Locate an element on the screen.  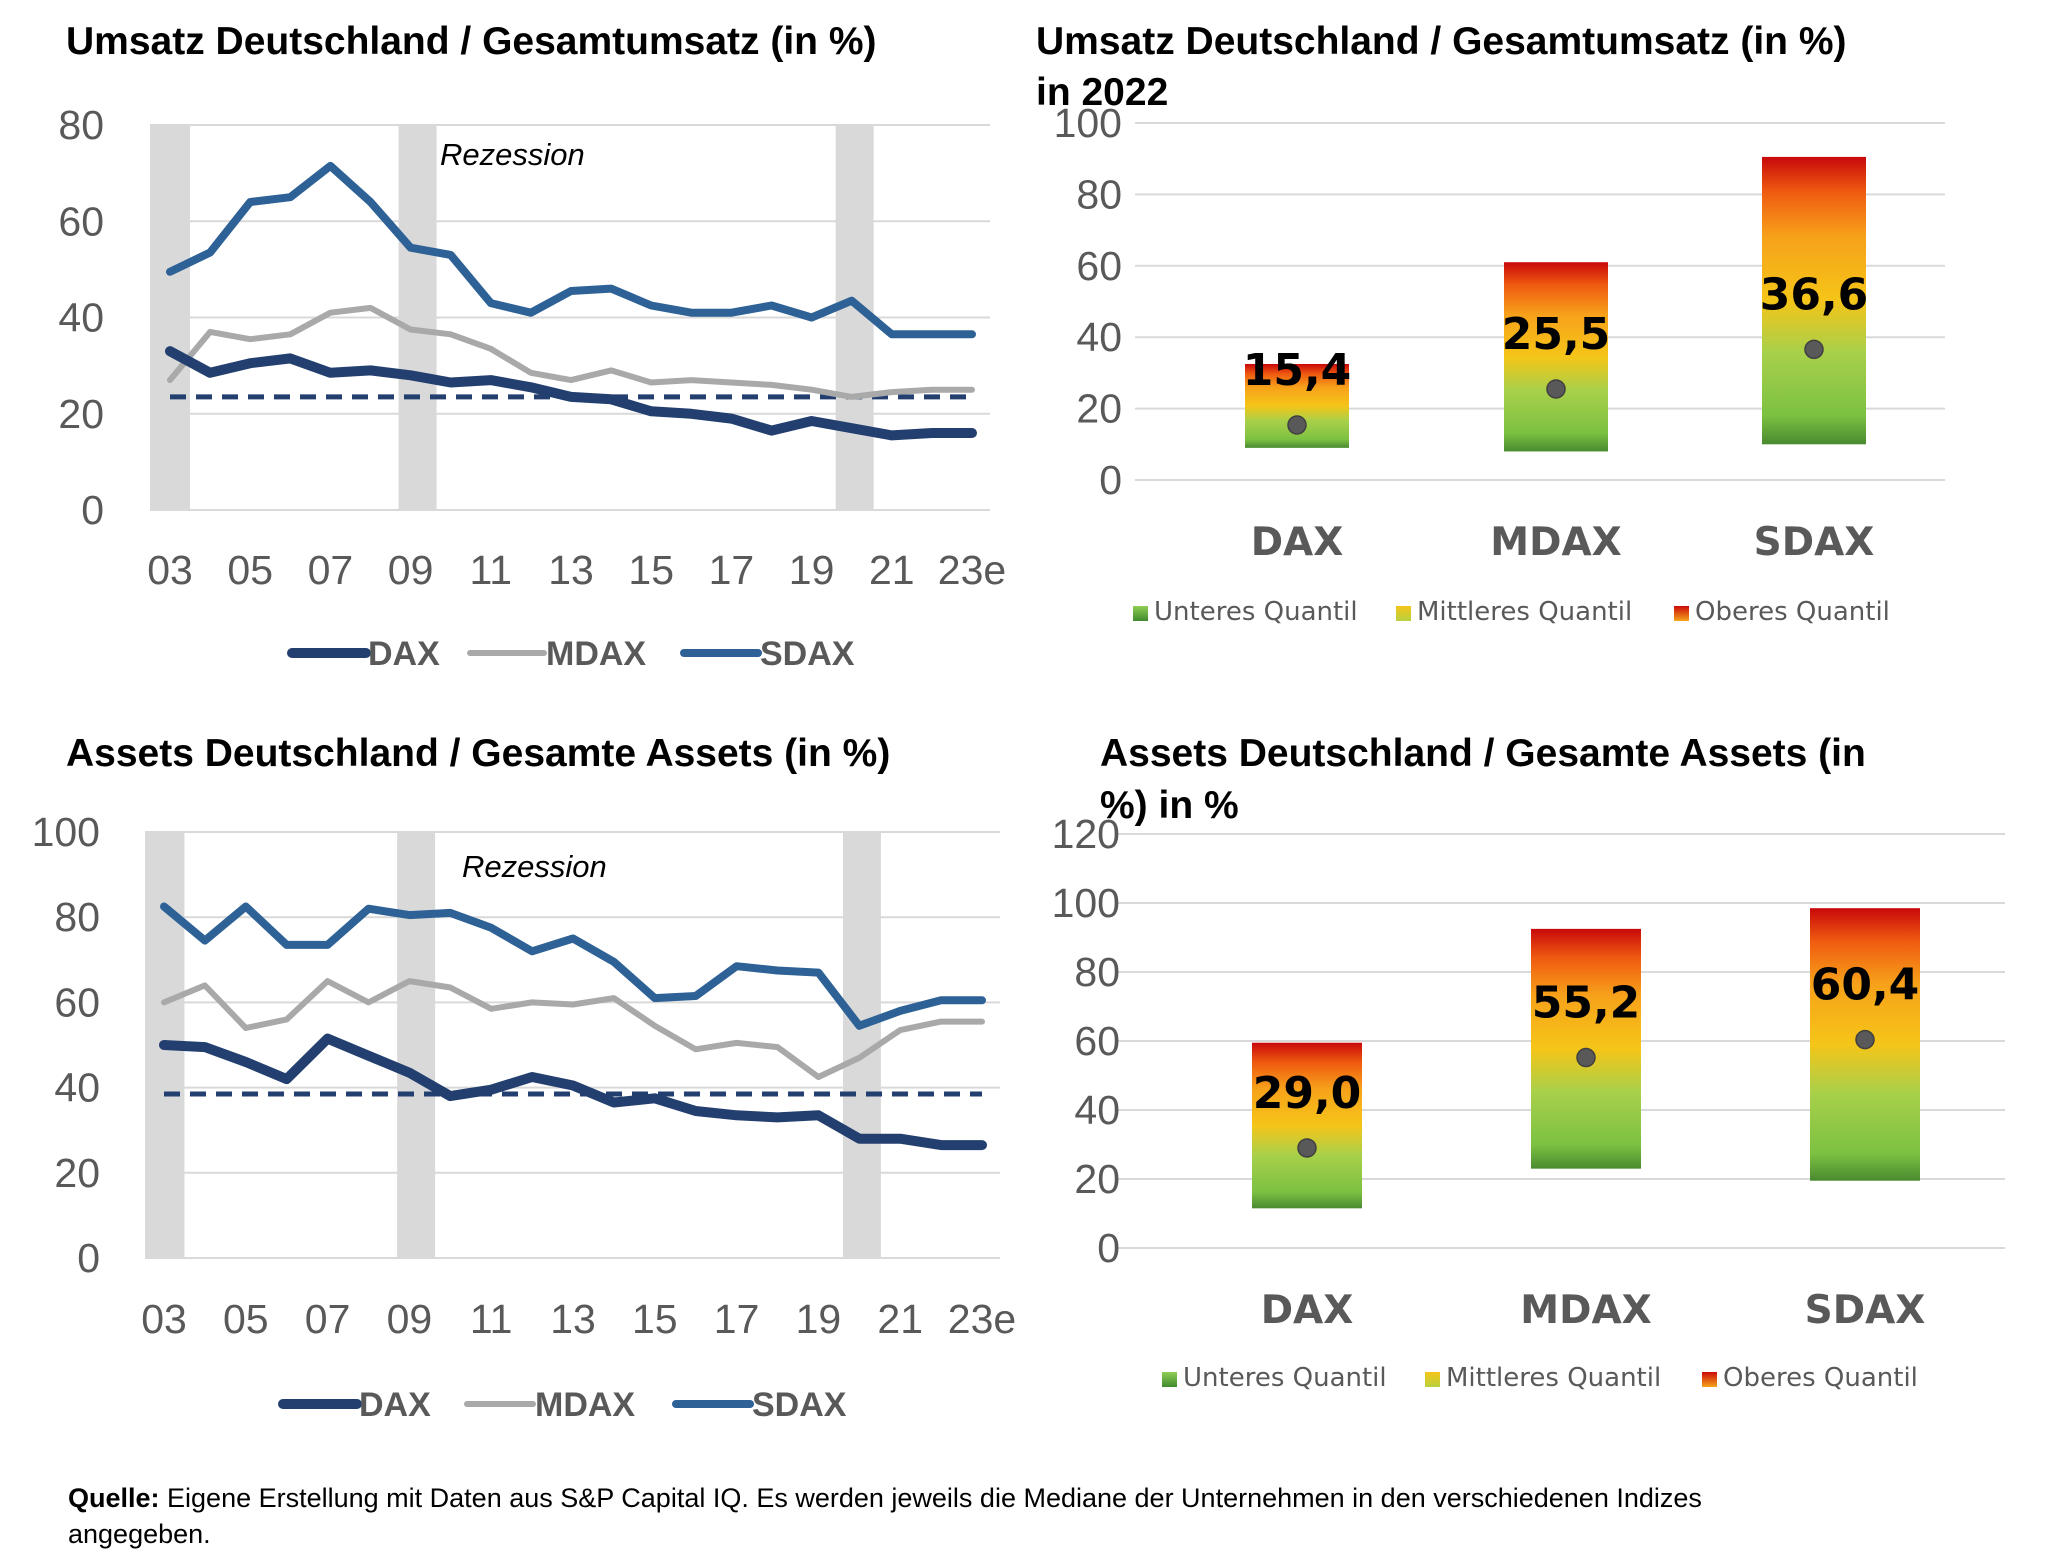
y-tick-label: 120 is located at coordinates (1086, 834).